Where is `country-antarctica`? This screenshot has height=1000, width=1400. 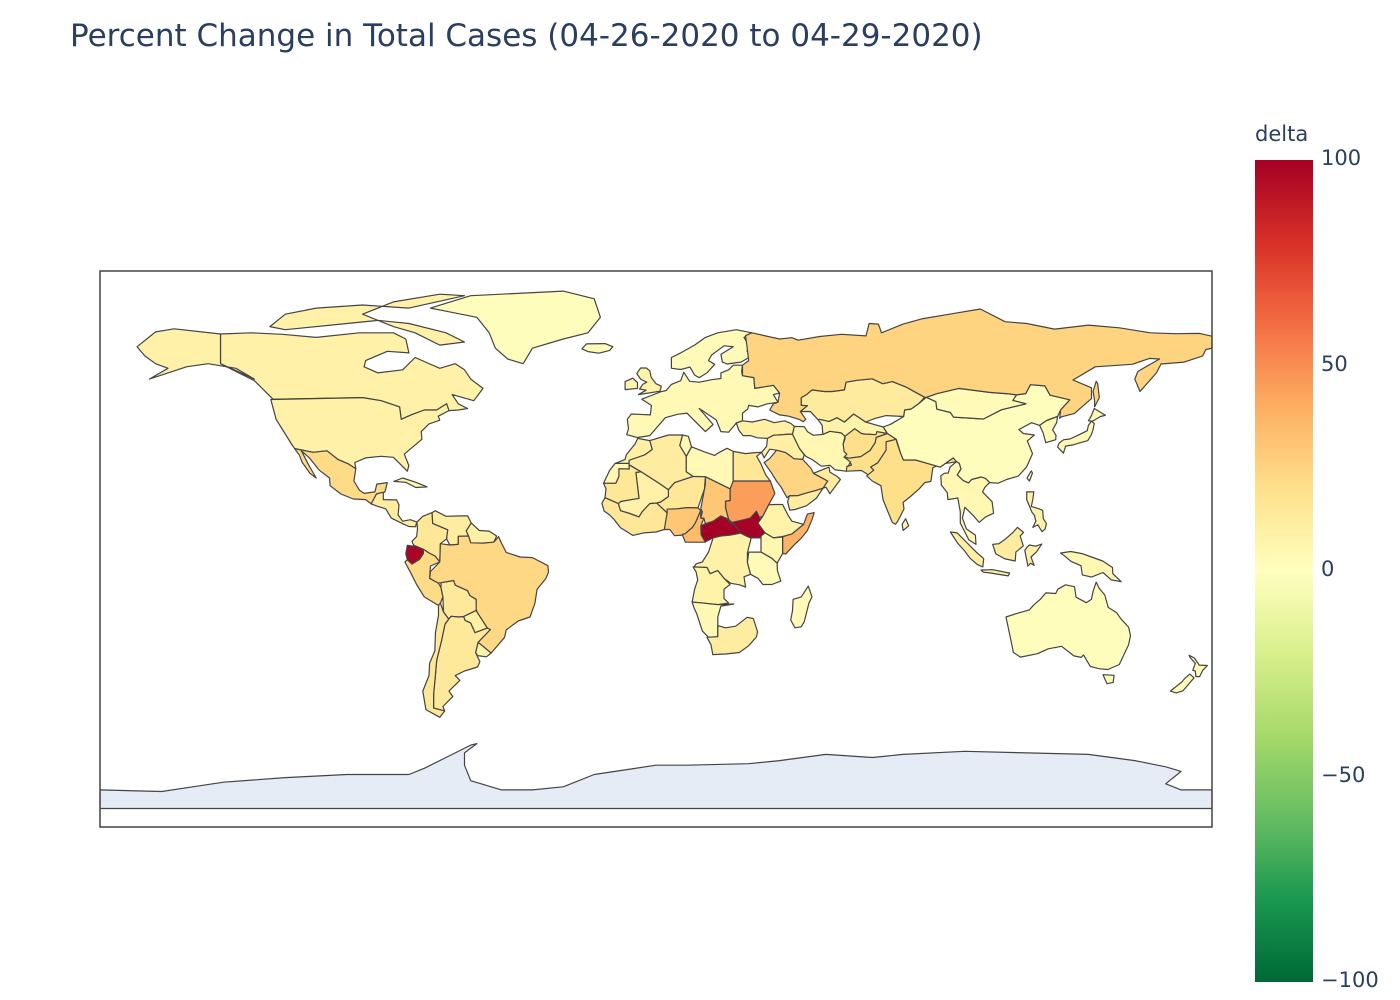 country-antarctica is located at coordinates (656, 776).